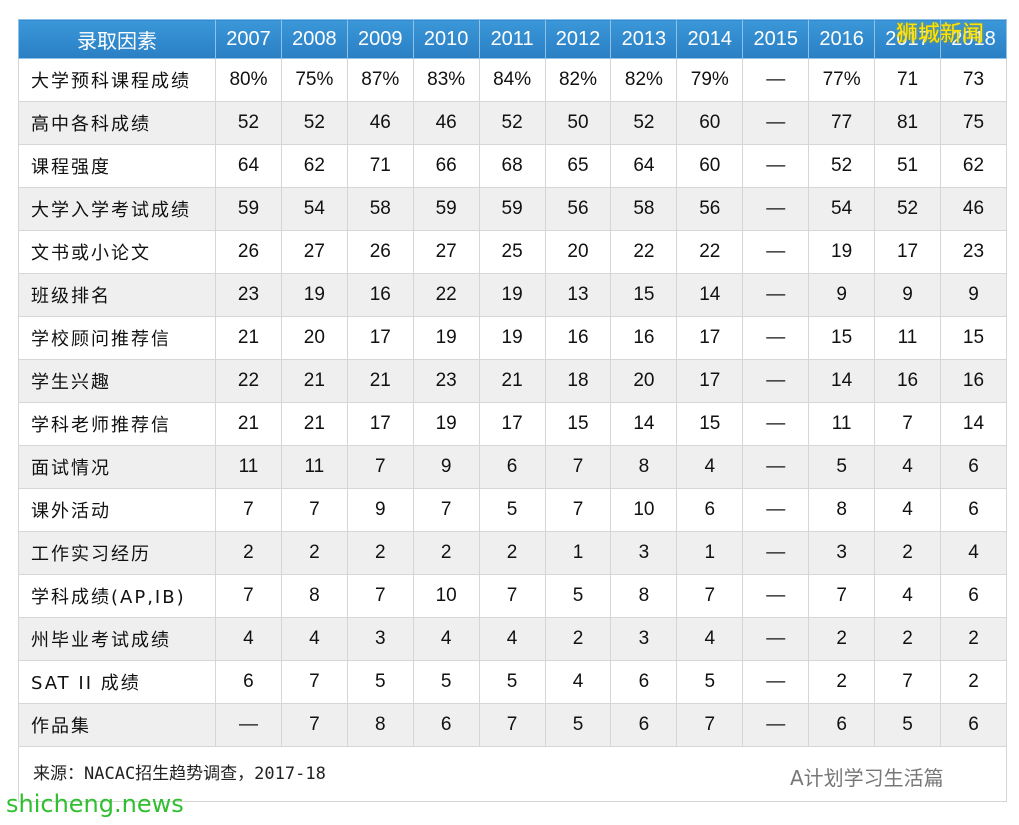  What do you see at coordinates (710, 553) in the screenshot?
I see `cell: 1` at bounding box center [710, 553].